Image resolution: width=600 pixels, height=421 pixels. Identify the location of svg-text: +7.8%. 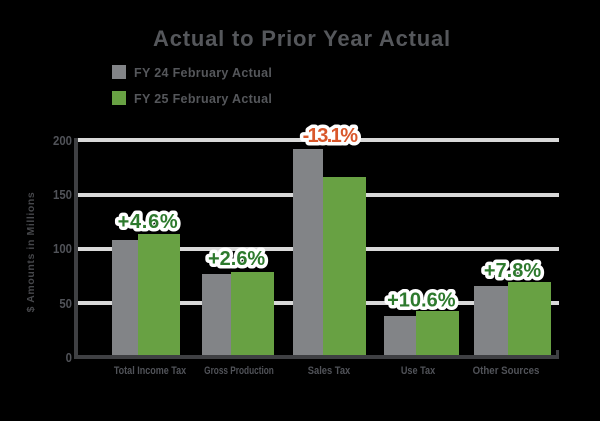
(512, 271).